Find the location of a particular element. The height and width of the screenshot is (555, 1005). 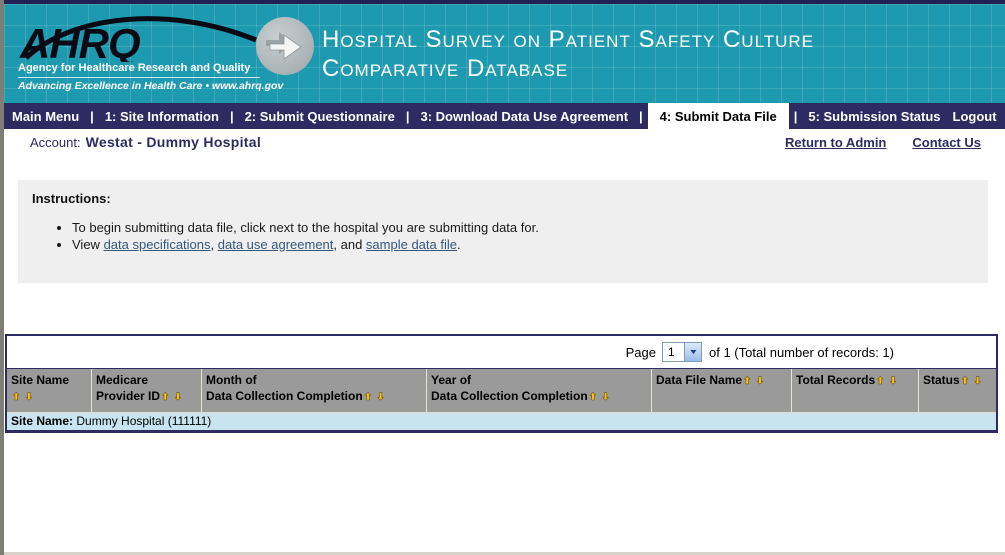

page-select-value: 1 is located at coordinates (671, 352).